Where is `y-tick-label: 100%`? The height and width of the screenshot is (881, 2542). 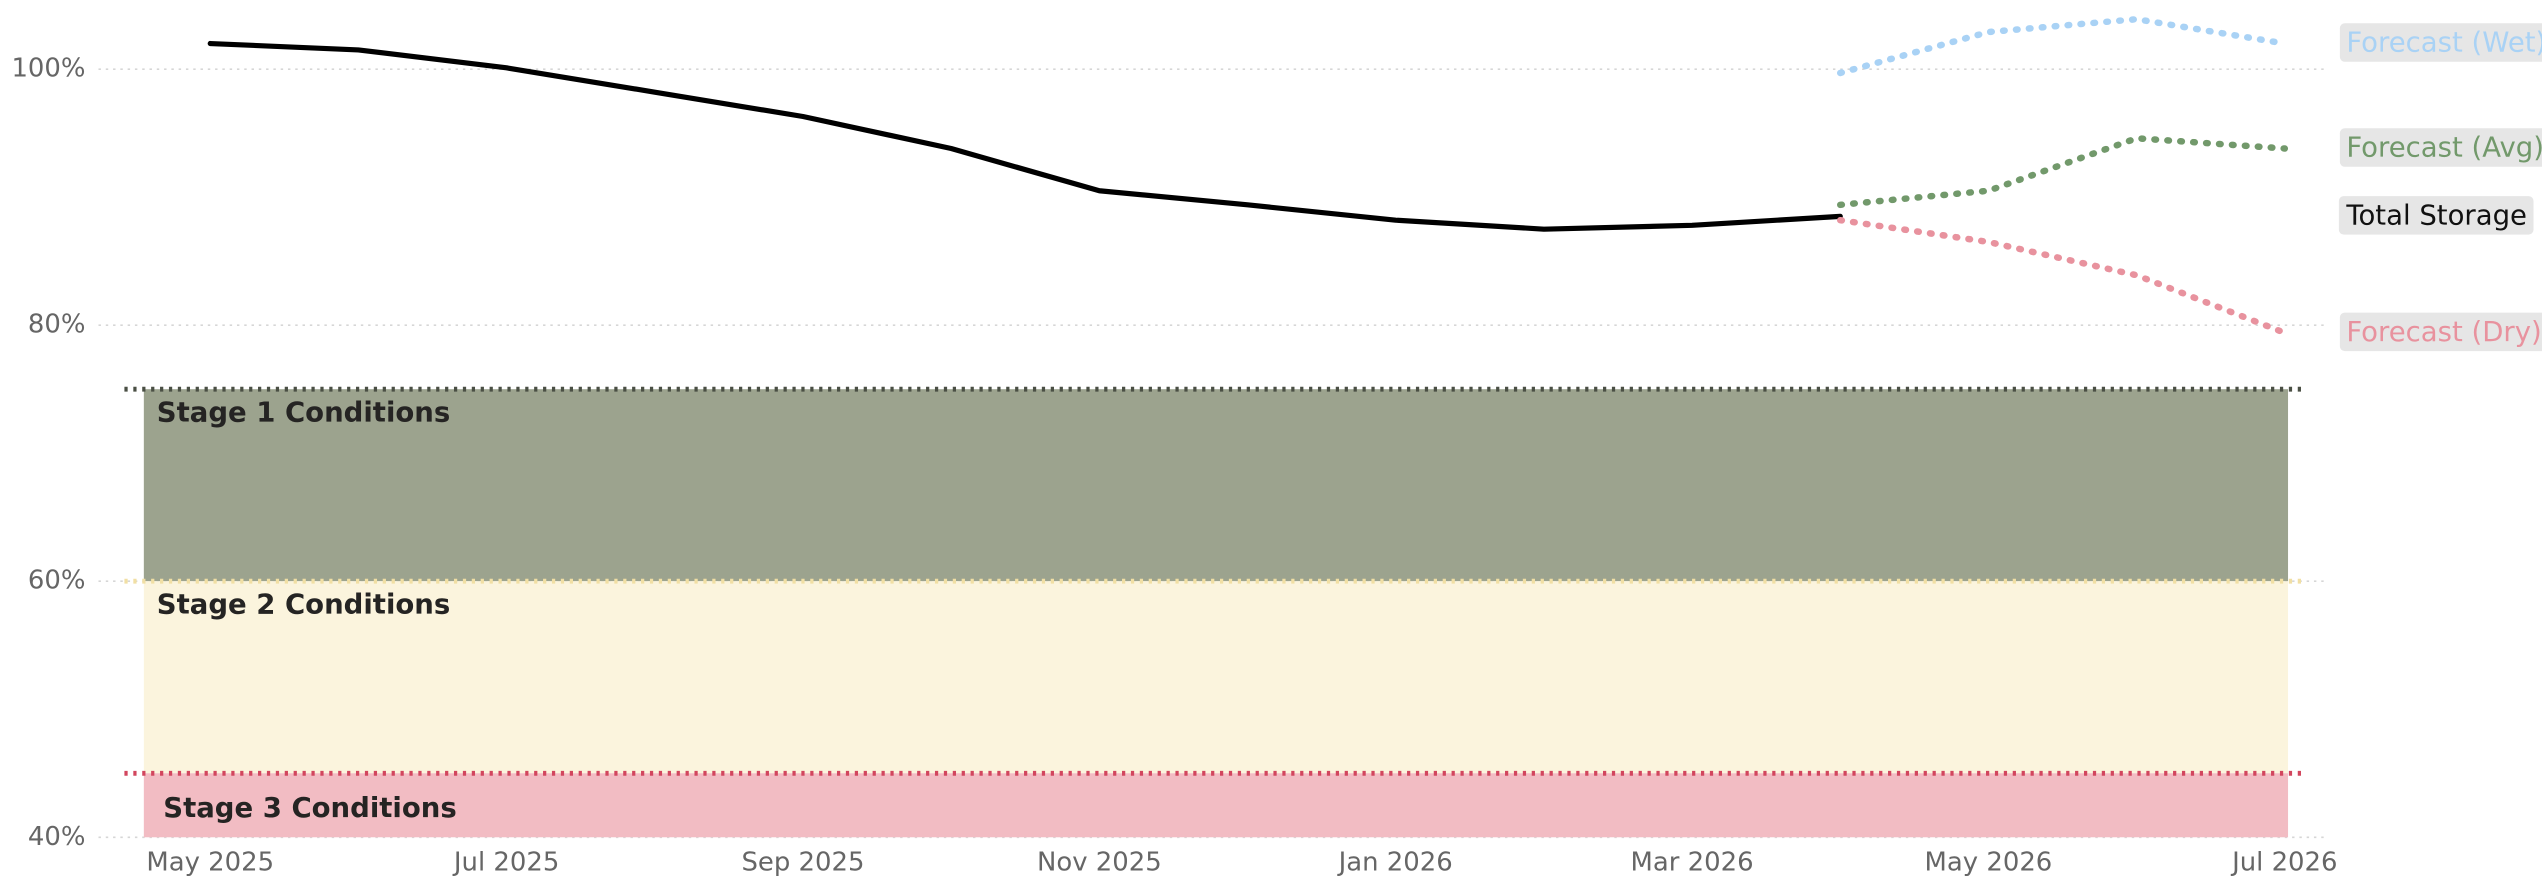 y-tick-label: 100% is located at coordinates (48, 69).